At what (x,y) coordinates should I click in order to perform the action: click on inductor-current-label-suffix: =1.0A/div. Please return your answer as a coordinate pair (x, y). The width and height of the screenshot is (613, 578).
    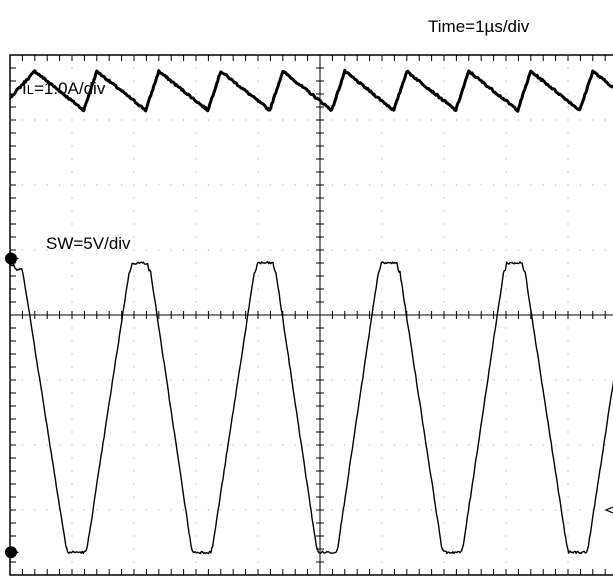
    Looking at the image, I should click on (70, 88).